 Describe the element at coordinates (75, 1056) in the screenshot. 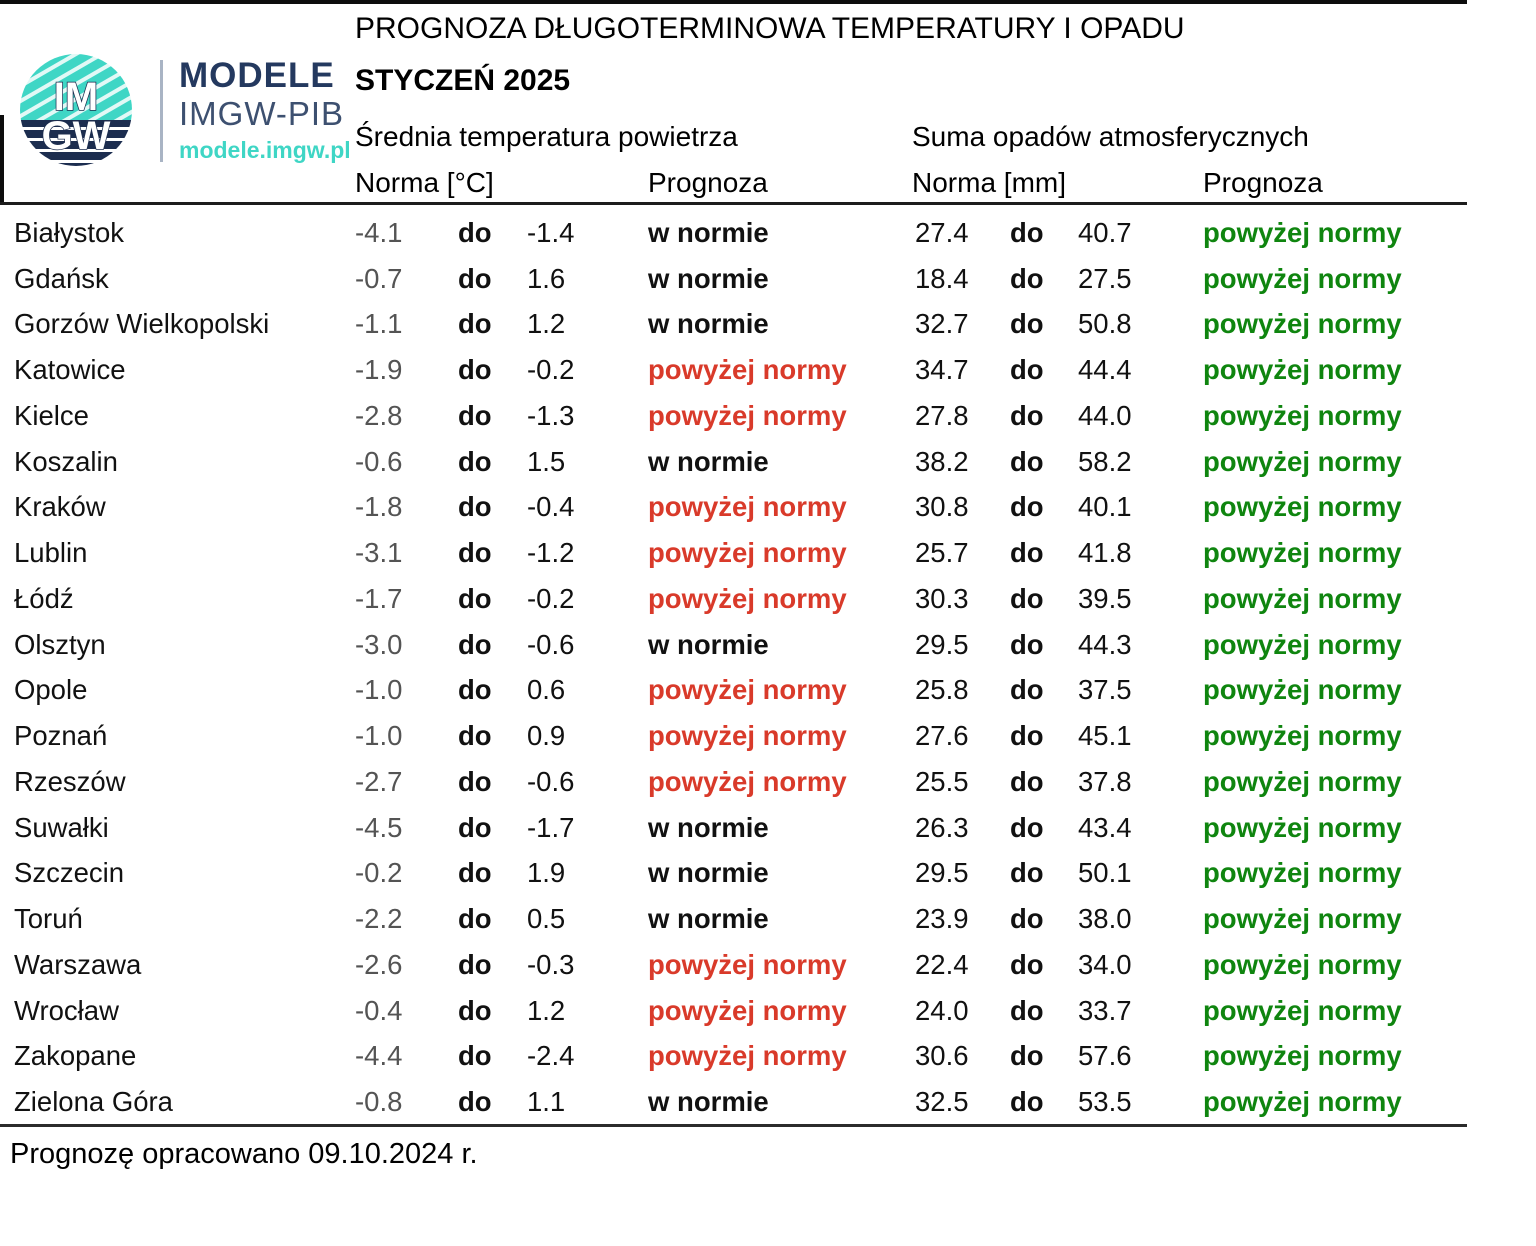

I see `city-name: Zakopane` at that location.